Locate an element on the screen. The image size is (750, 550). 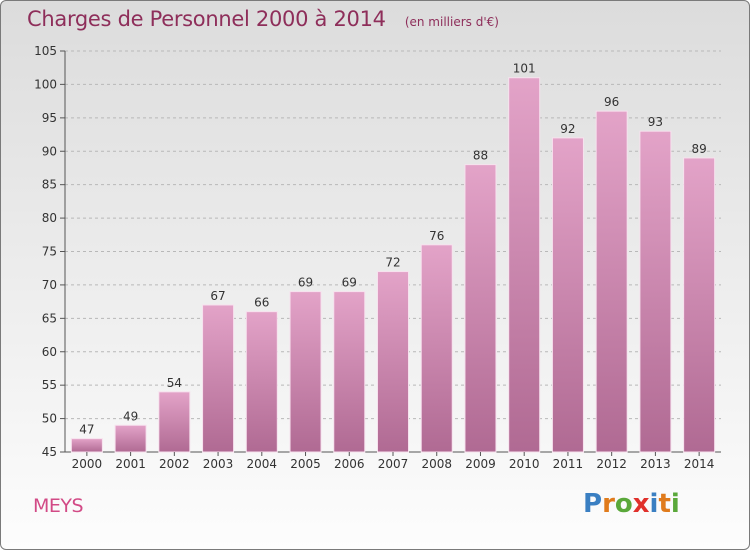
y-tick-label: 55 is located at coordinates (49, 385).